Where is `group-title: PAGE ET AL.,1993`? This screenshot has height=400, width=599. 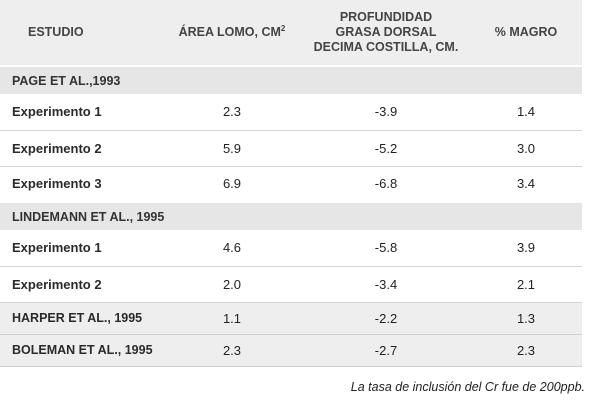 group-title: PAGE ET AL.,1993 is located at coordinates (66, 80).